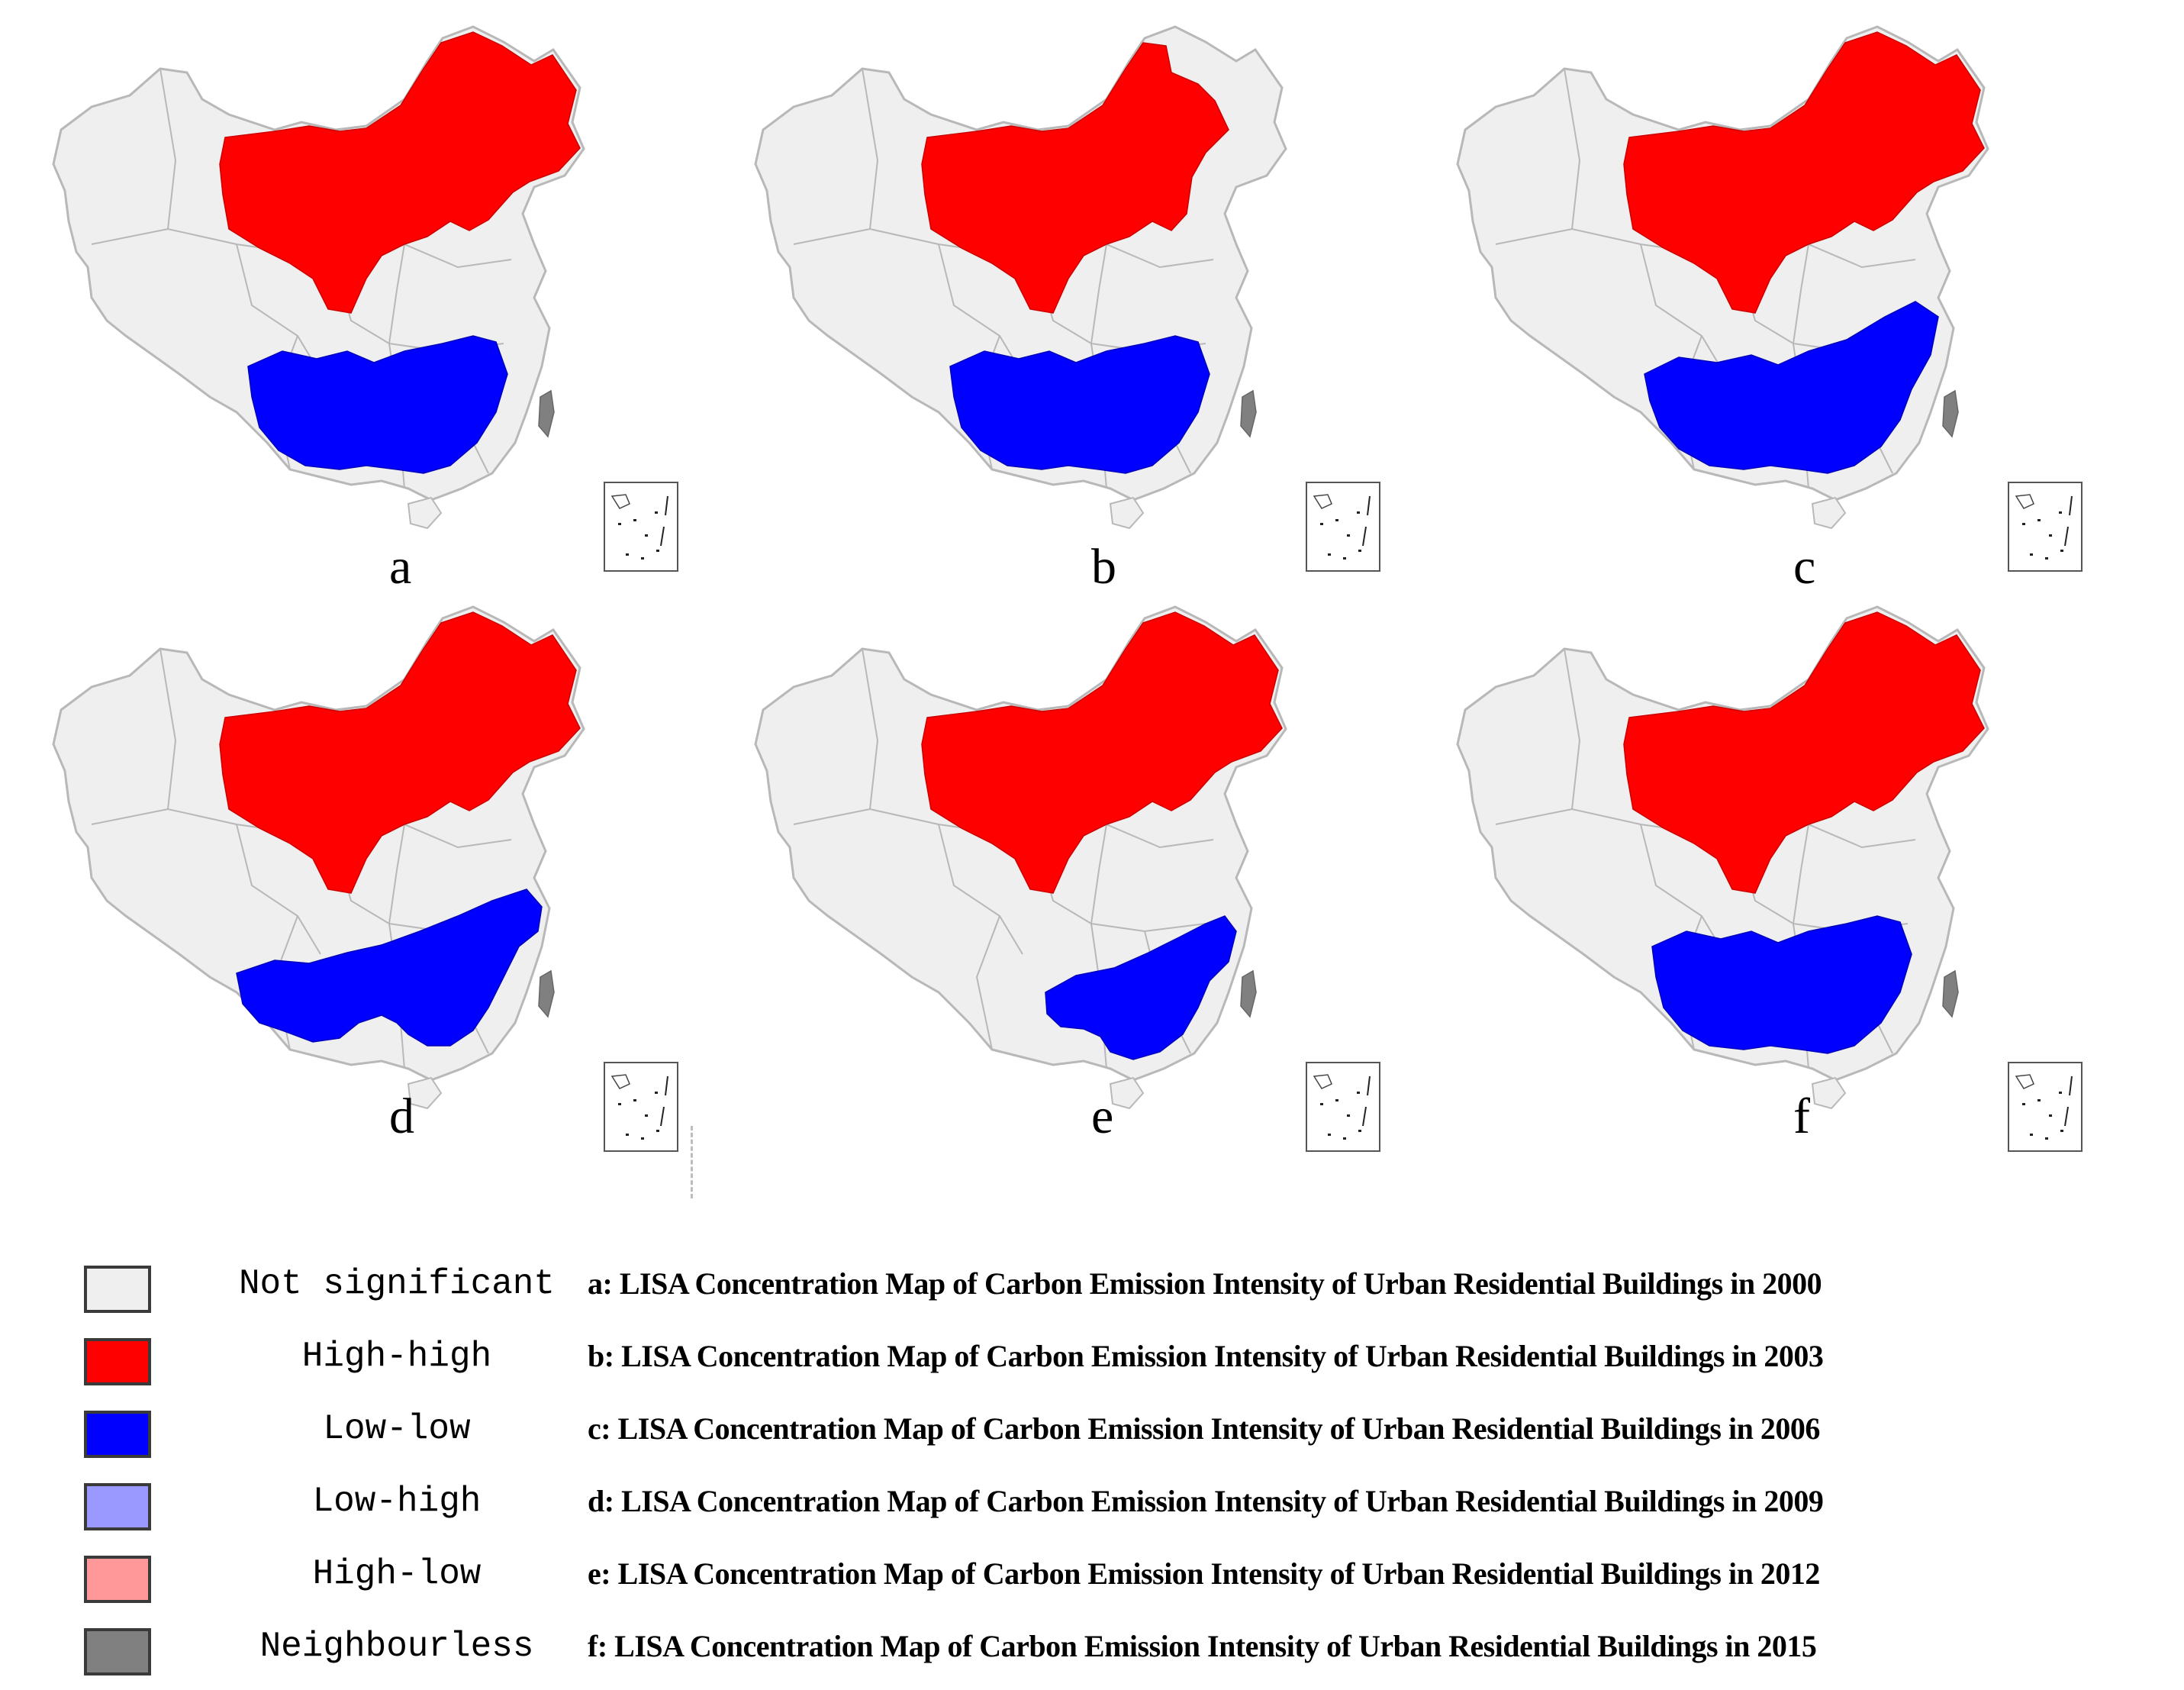 This screenshot has height=1690, width=2184. I want to click on legend-label: Not significant, so click(397, 1284).